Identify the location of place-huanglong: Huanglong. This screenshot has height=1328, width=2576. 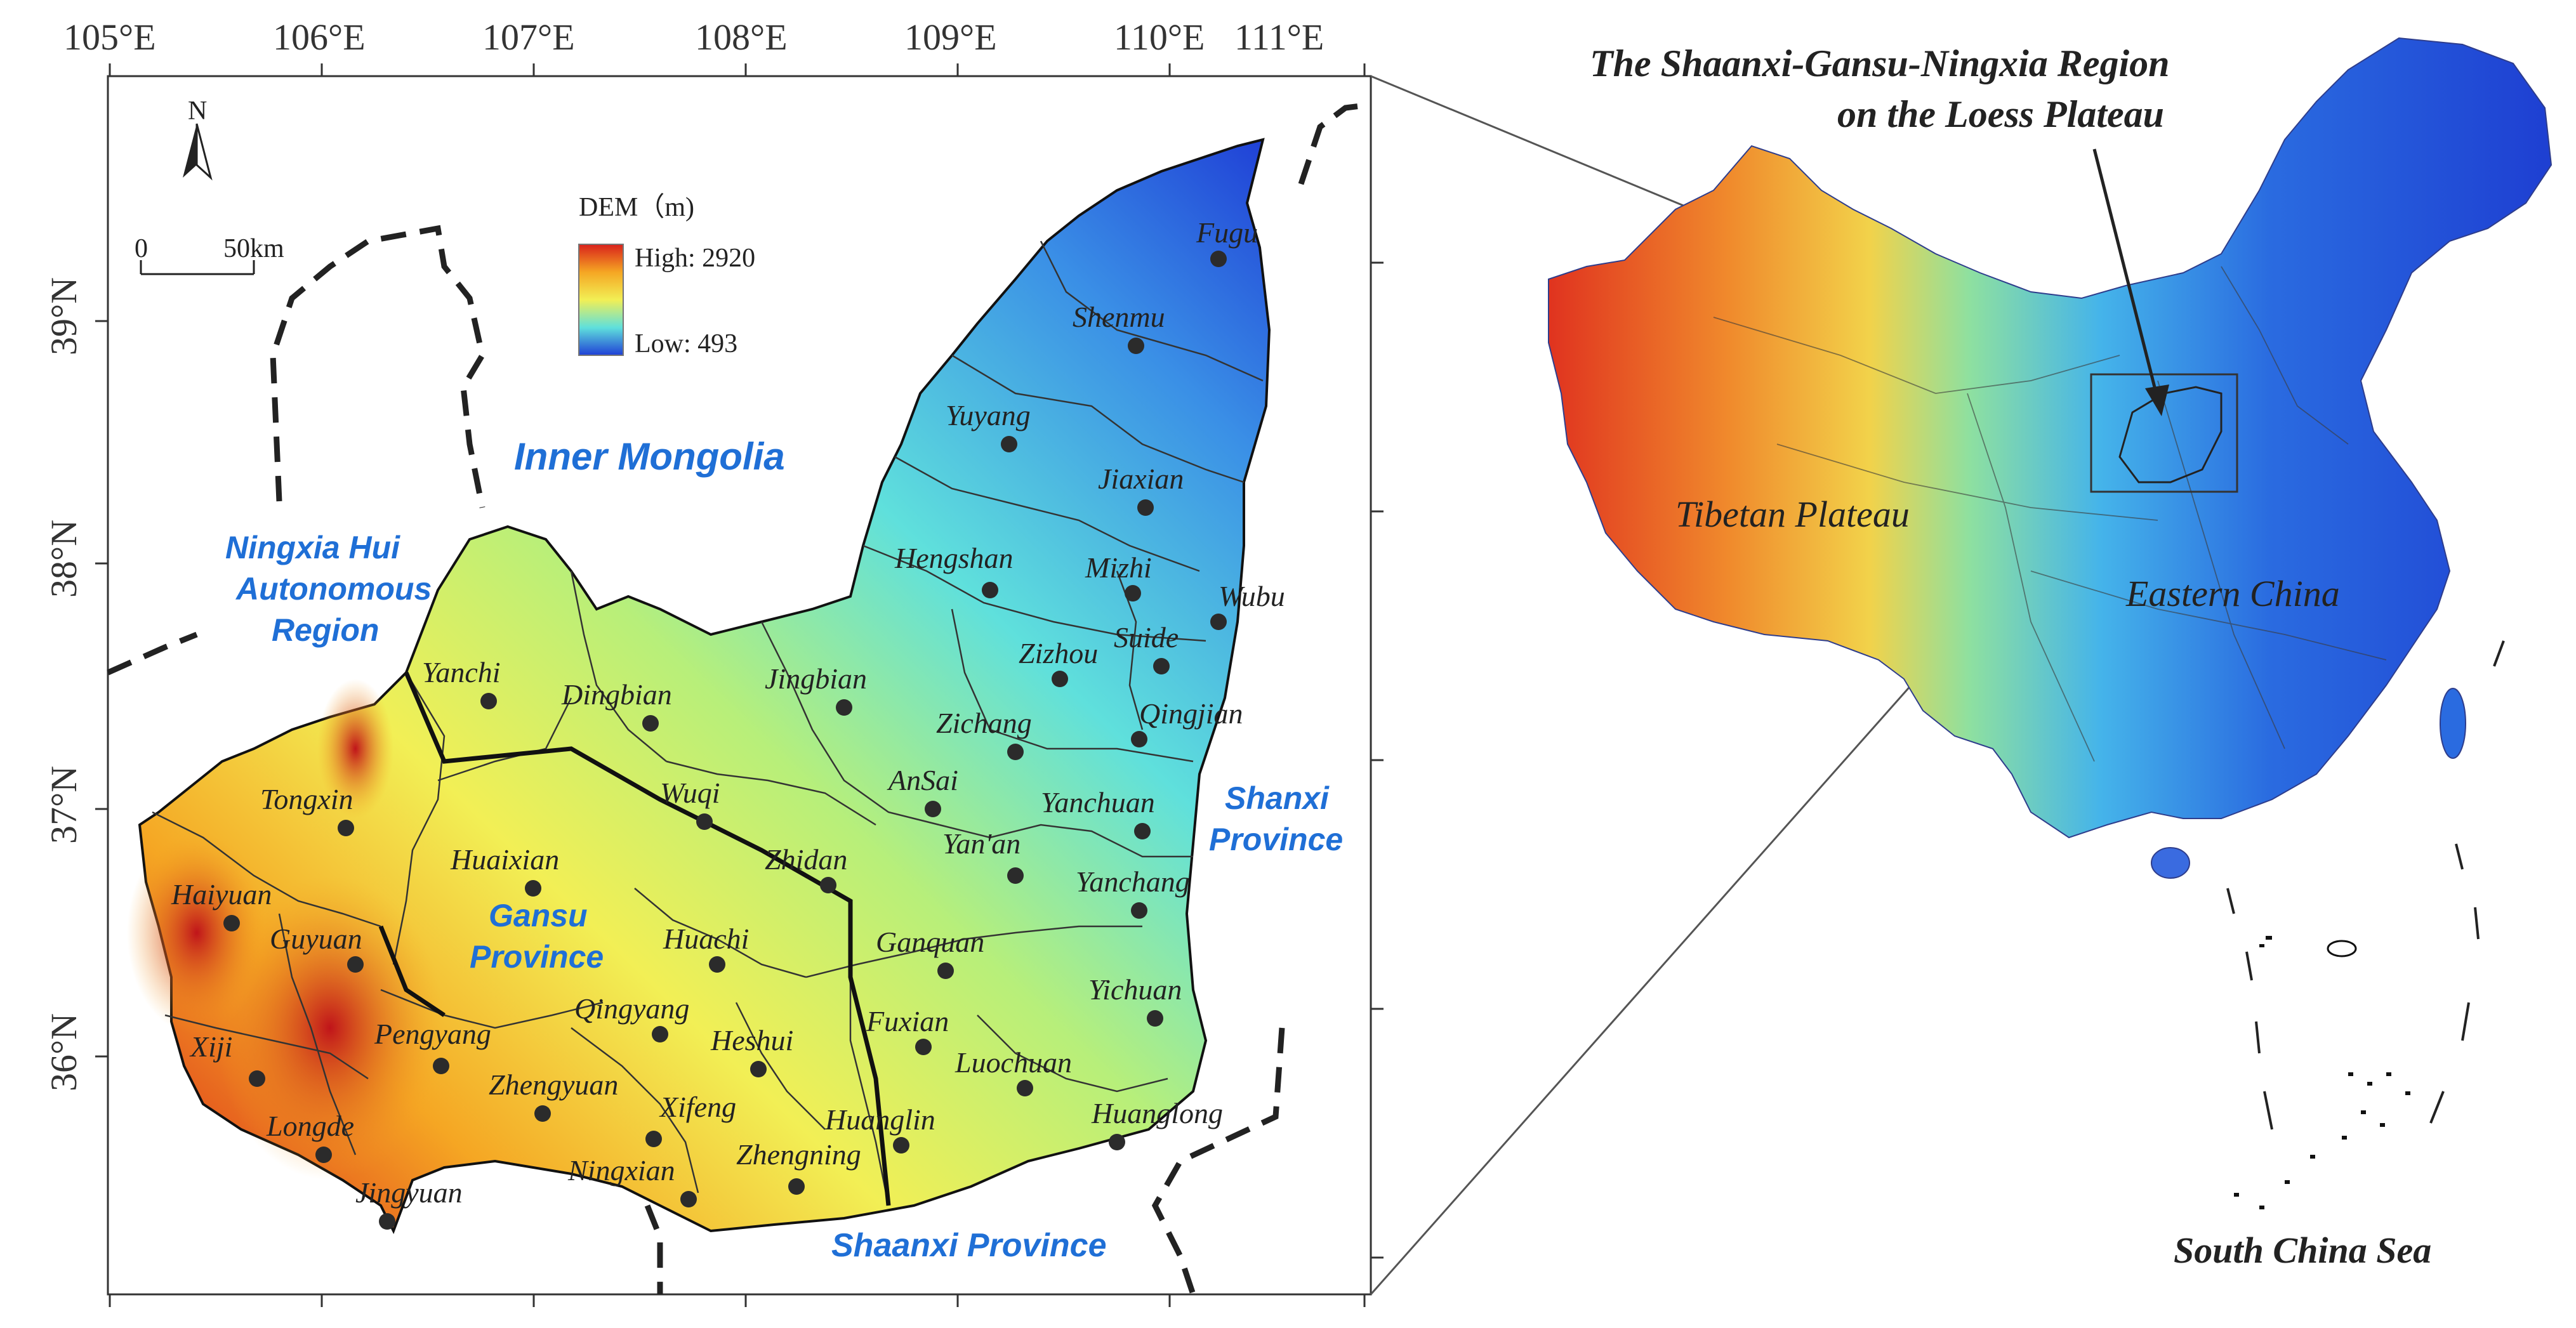
(1157, 1123).